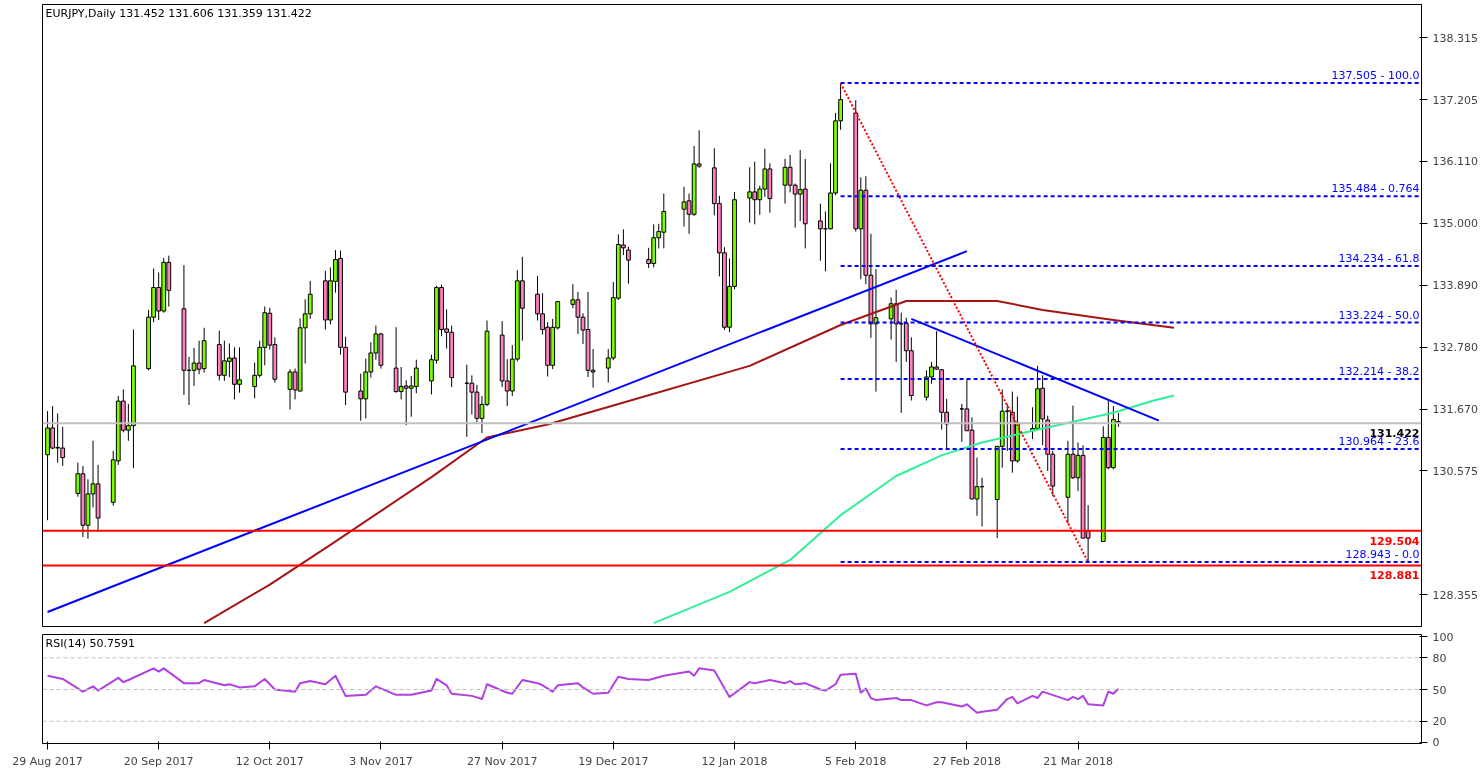  Describe the element at coordinates (613, 761) in the screenshot. I see `x-tick-label: 19 Dec 2017` at that location.